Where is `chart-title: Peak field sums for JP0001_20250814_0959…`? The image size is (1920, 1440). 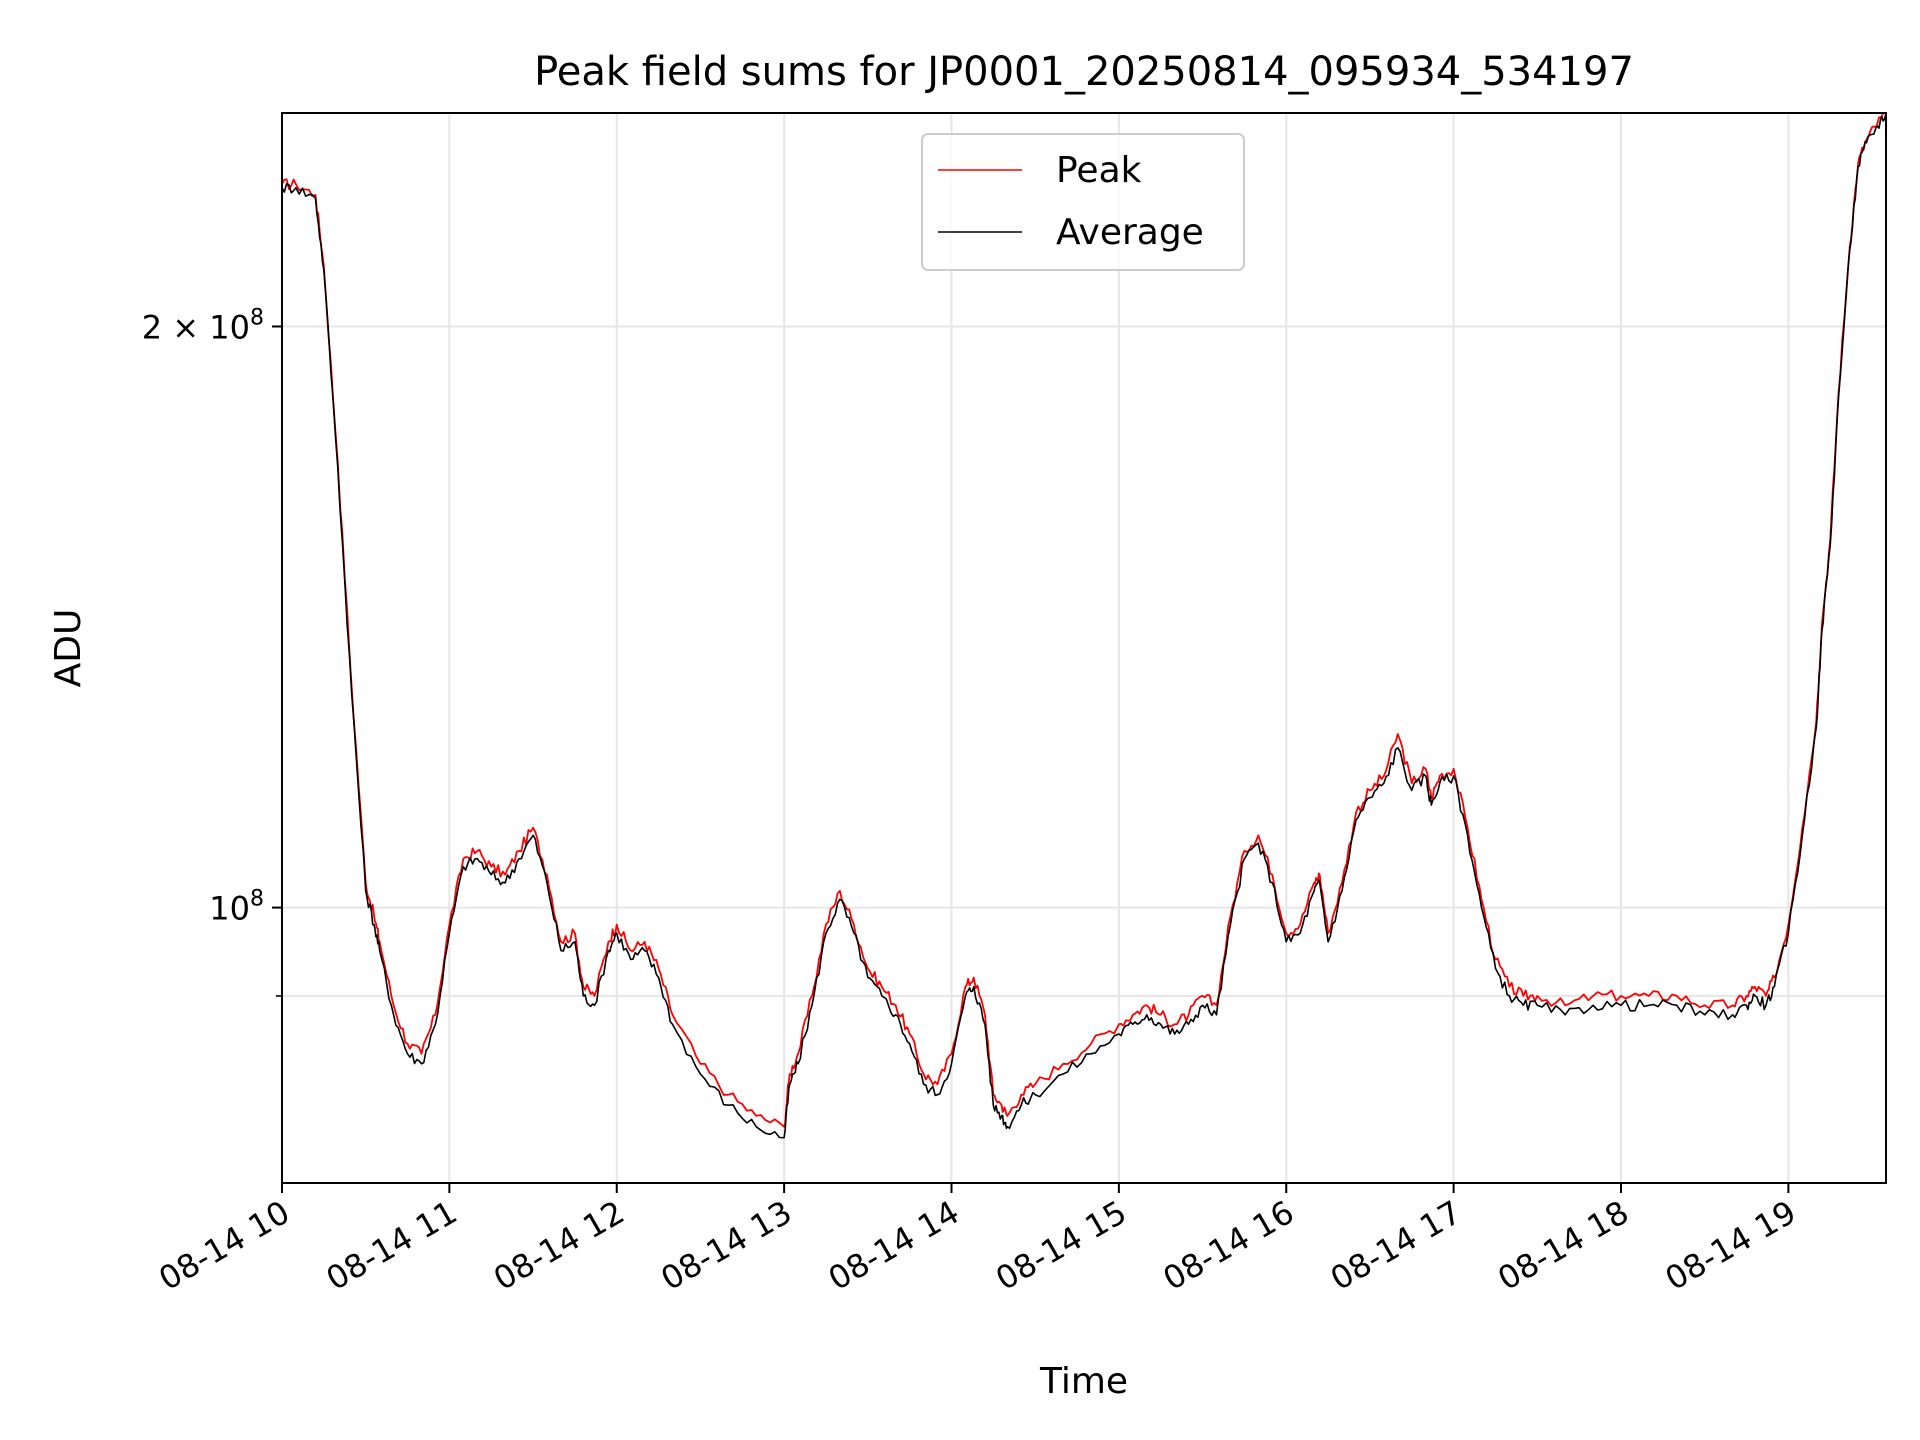 chart-title: Peak field sums for JP0001_20250814_0959… is located at coordinates (1084, 72).